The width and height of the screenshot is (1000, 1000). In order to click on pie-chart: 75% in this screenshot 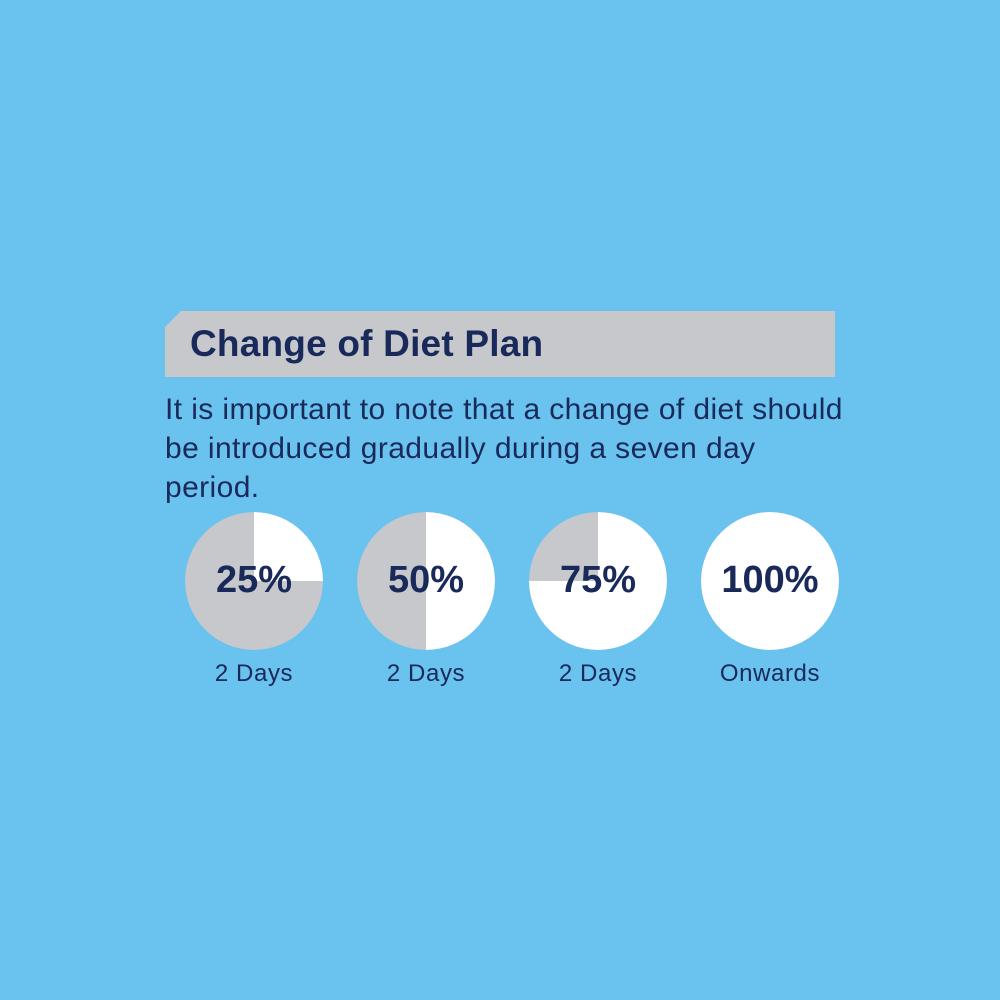, I will do `click(598, 581)`.